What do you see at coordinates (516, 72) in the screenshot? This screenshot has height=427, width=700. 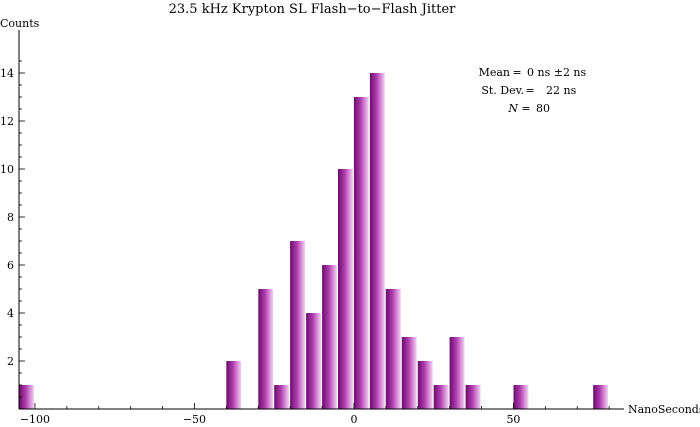 I see `mean-equals: =` at bounding box center [516, 72].